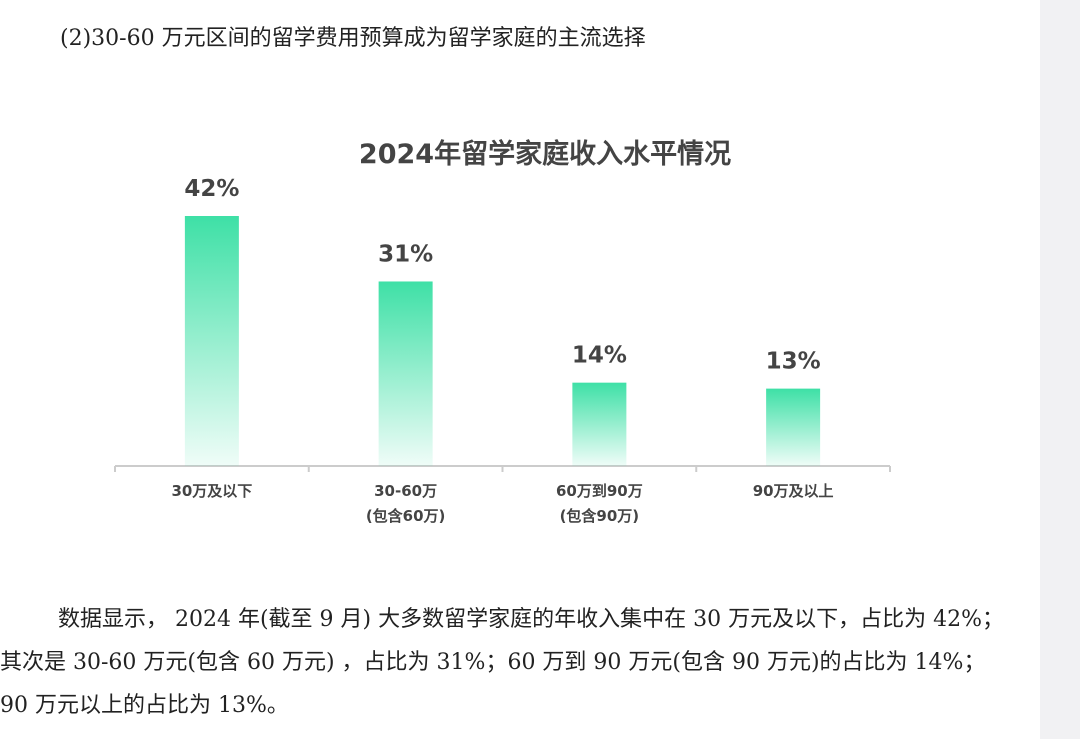 The width and height of the screenshot is (1080, 739). I want to click on x-tick-label: 90万及以上, so click(793, 491).